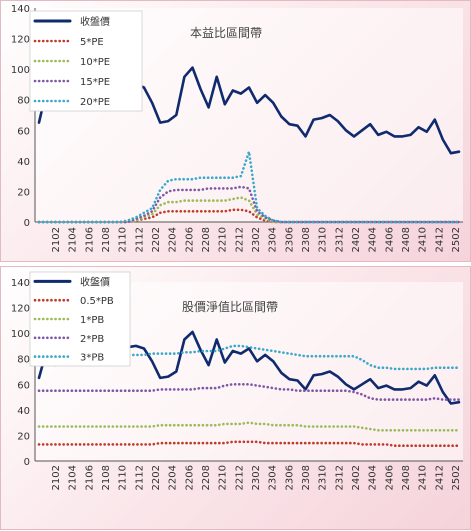  I want to click on legend-label-3: 15*PE, so click(95, 82).